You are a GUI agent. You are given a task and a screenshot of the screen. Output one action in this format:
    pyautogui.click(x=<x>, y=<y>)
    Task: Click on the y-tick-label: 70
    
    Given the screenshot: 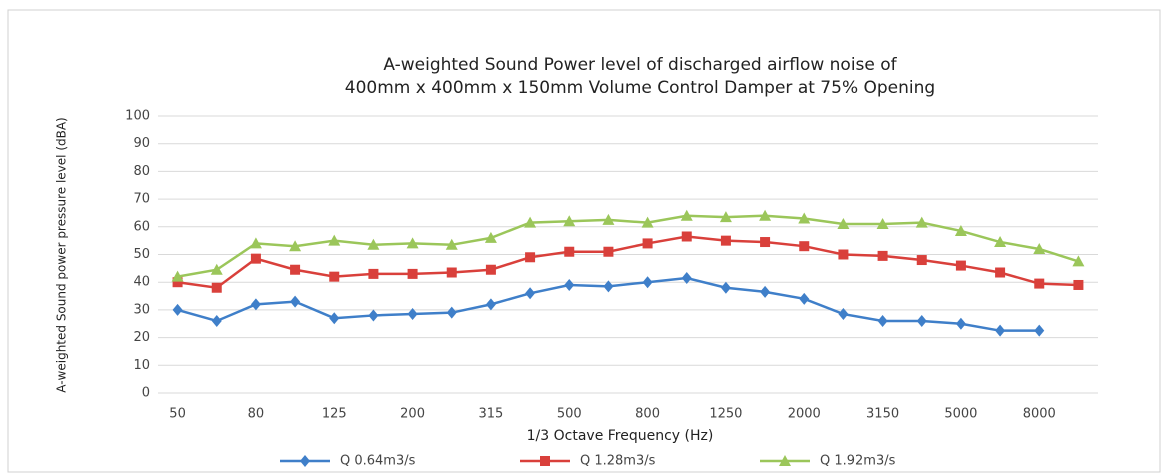 What is the action you would take?
    pyautogui.click(x=141, y=199)
    